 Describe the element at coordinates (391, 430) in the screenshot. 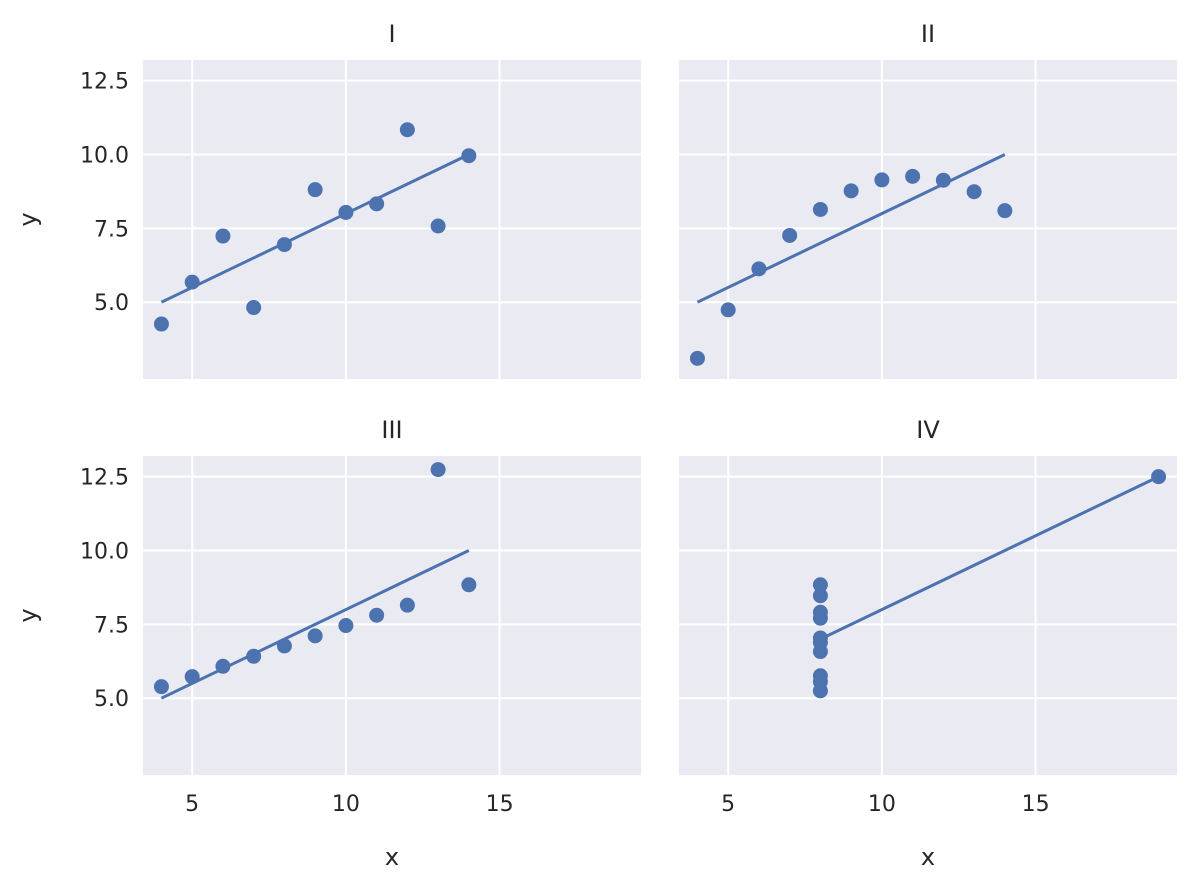

I see `panel-title: III` at that location.